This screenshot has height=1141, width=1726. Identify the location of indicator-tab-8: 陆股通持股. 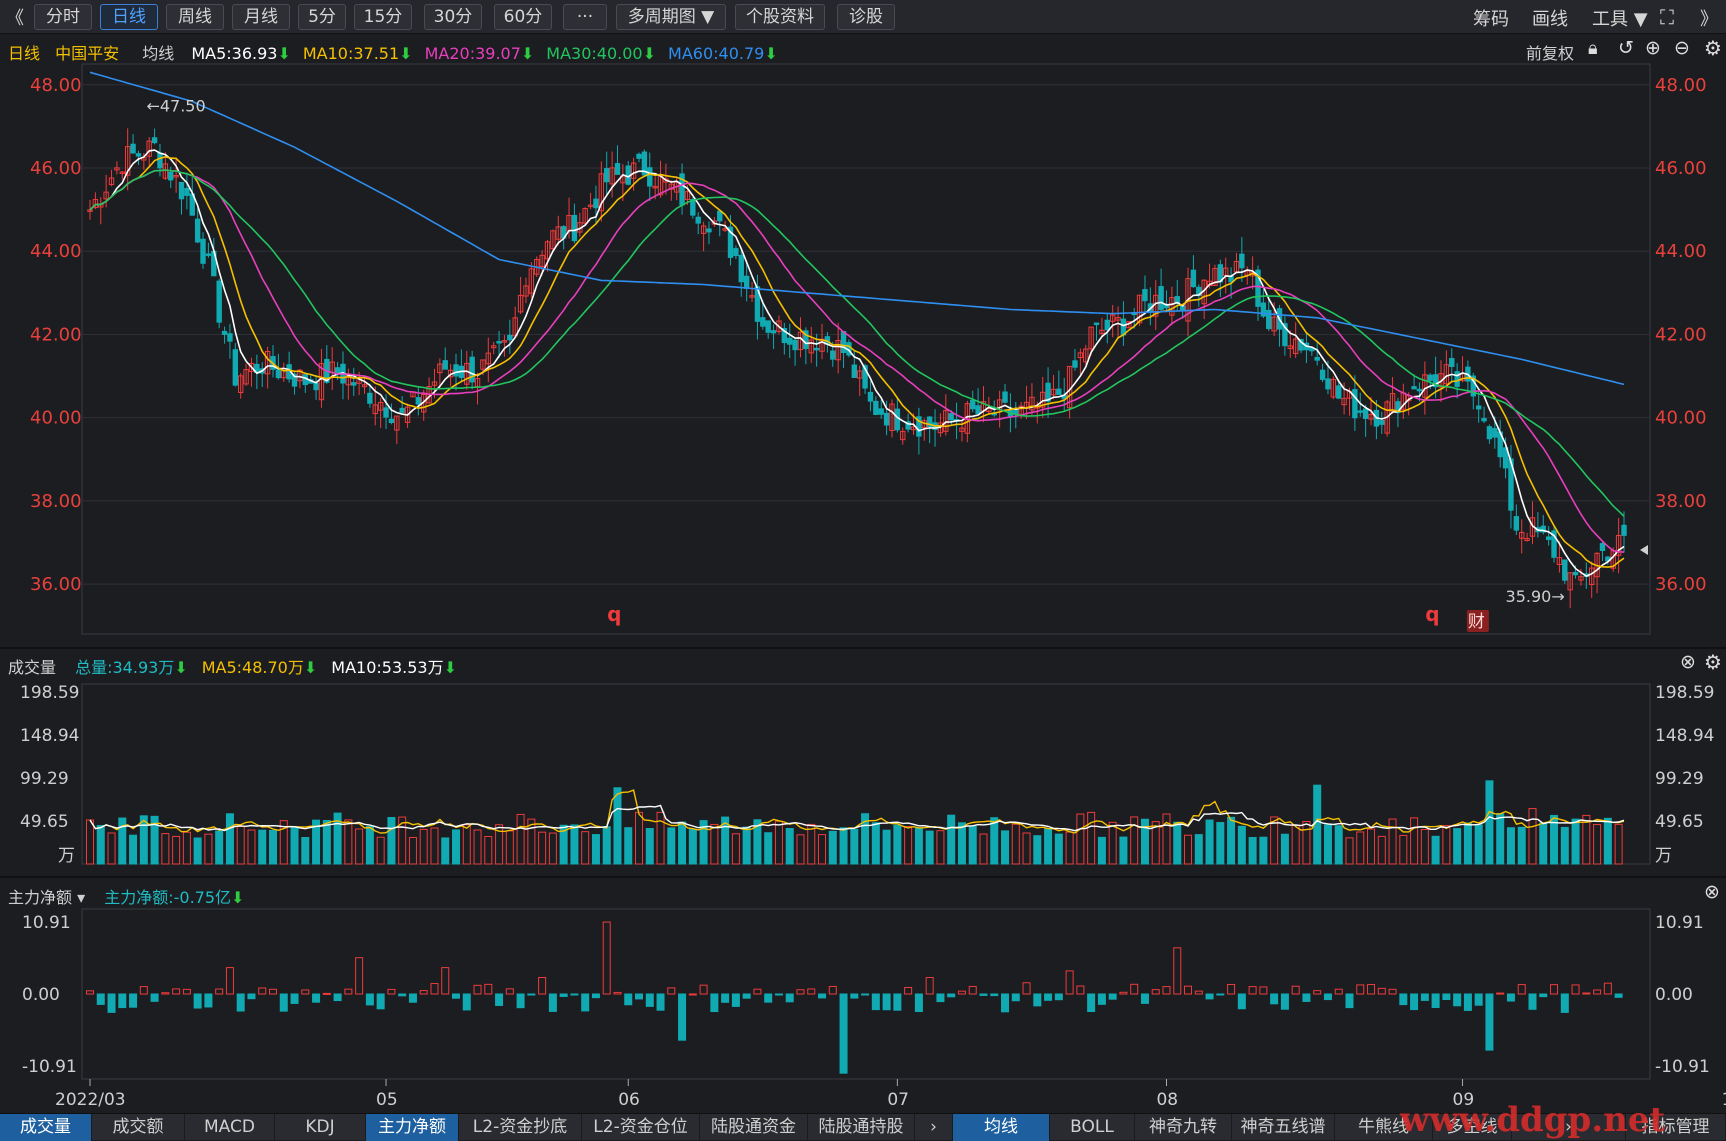
(861, 1127).